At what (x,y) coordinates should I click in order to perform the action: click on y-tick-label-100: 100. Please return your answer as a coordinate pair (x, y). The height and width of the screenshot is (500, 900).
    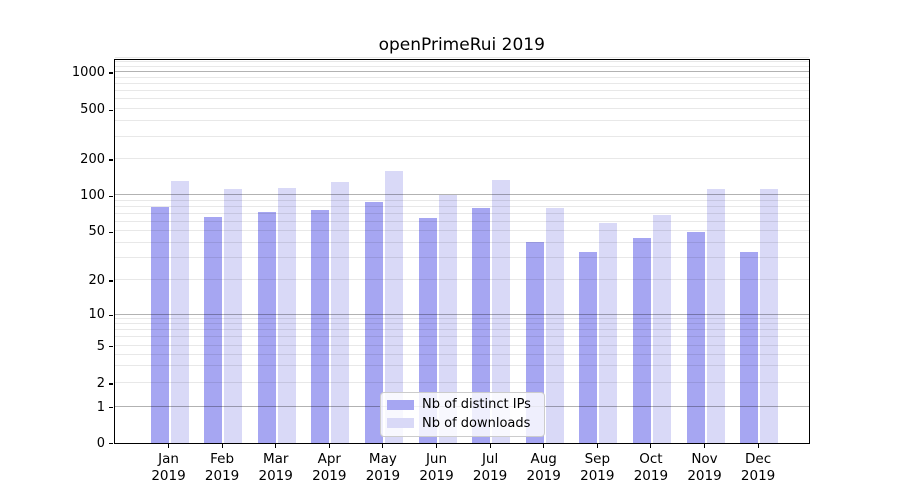
    Looking at the image, I should click on (92, 196).